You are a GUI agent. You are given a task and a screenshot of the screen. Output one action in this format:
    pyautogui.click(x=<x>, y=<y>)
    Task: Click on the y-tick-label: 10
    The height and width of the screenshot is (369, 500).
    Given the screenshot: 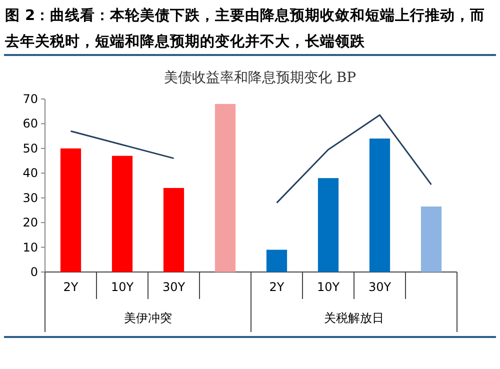 What is the action you would take?
    pyautogui.click(x=30, y=247)
    